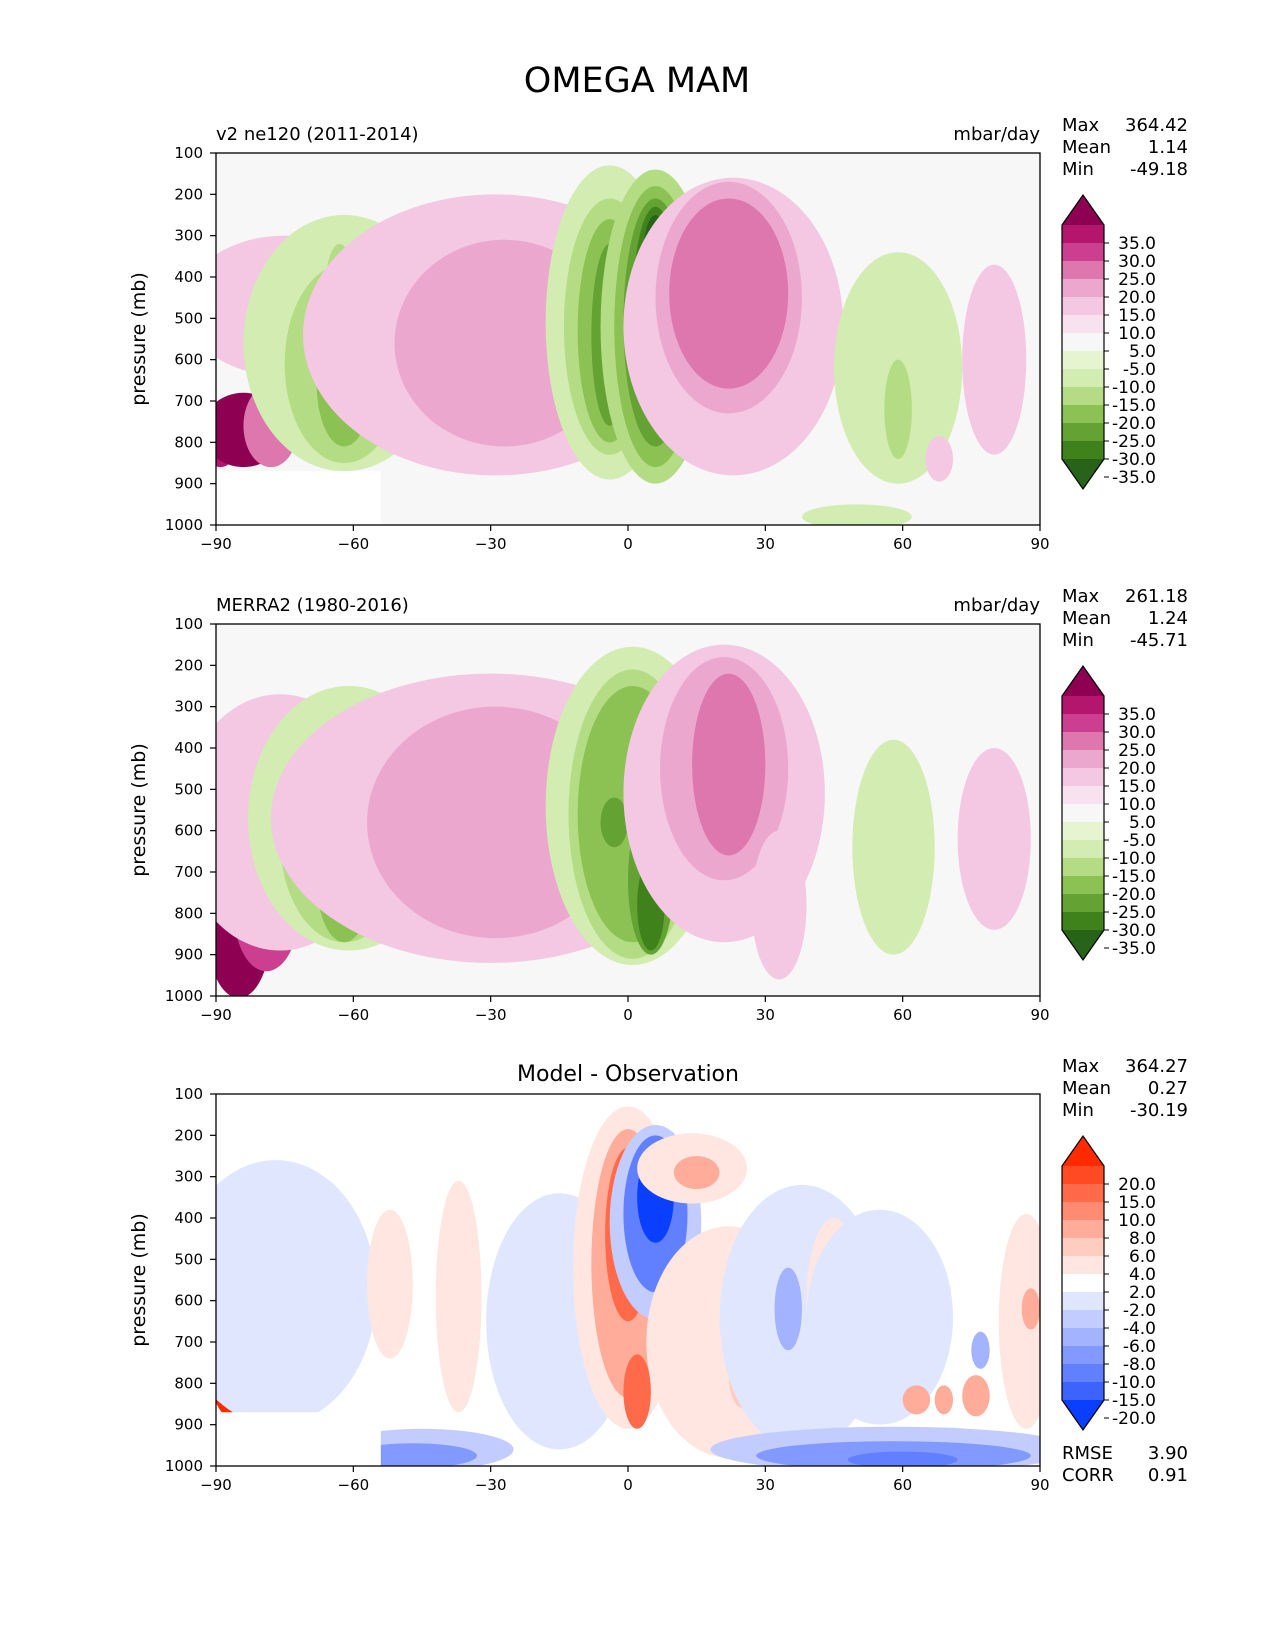 The width and height of the screenshot is (1275, 1650). What do you see at coordinates (1137, 316) in the screenshot?
I see `colorbar-label: 15.0` at bounding box center [1137, 316].